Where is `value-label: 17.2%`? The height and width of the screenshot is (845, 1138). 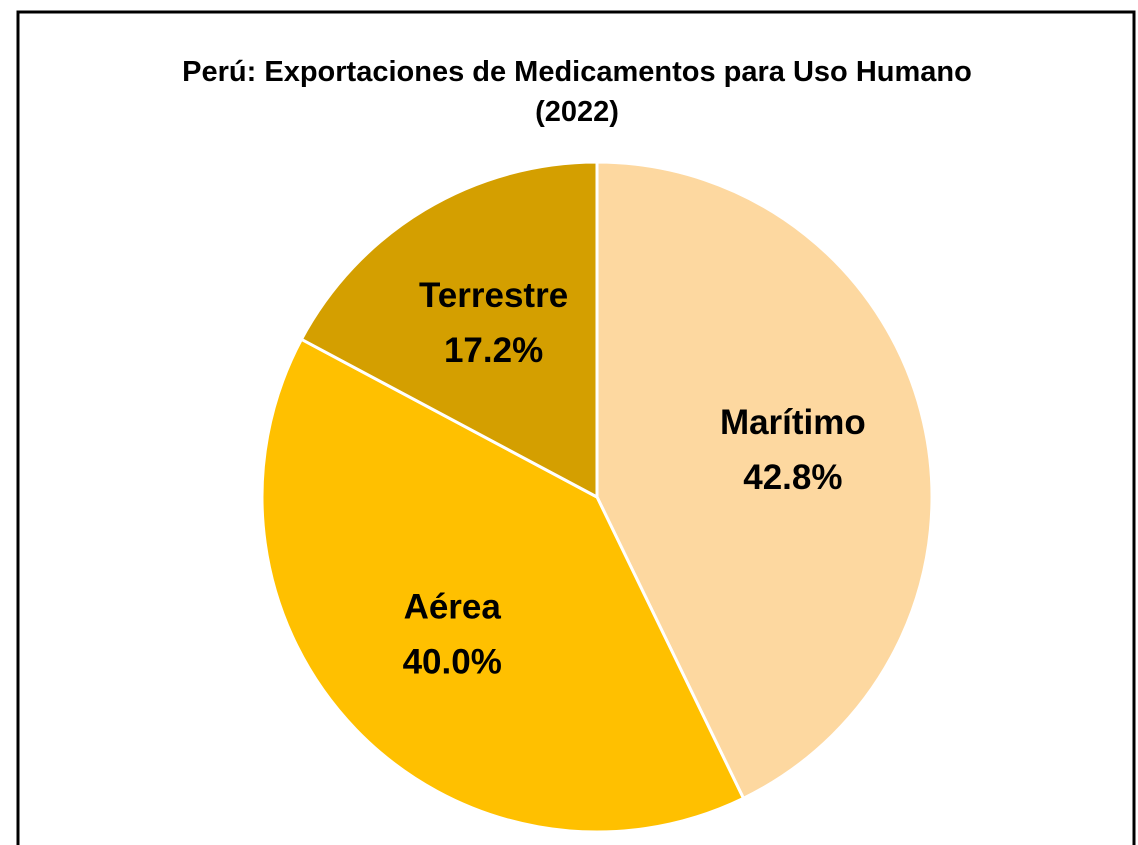 value-label: 17.2% is located at coordinates (493, 350).